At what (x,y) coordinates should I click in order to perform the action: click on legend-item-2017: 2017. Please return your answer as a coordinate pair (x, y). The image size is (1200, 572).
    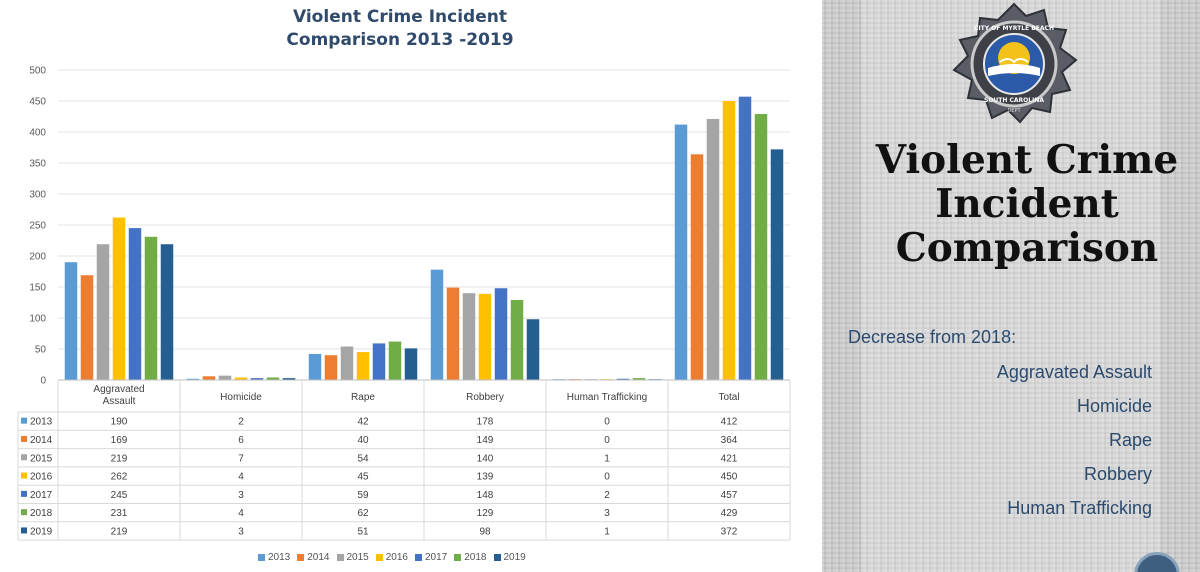
    Looking at the image, I should click on (431, 557).